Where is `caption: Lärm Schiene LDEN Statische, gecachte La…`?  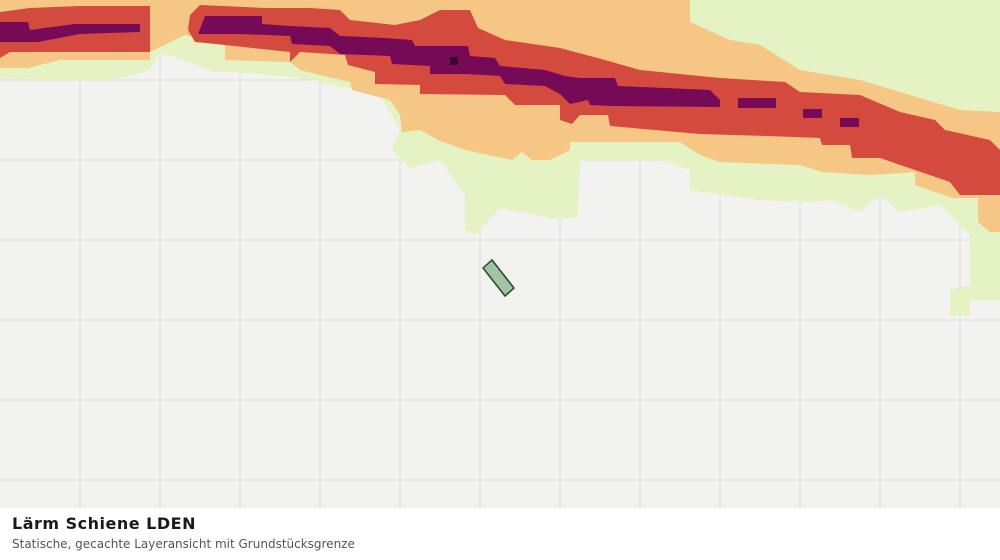
caption: Lärm Schiene LDEN Statische, gecachte La… is located at coordinates (500, 534).